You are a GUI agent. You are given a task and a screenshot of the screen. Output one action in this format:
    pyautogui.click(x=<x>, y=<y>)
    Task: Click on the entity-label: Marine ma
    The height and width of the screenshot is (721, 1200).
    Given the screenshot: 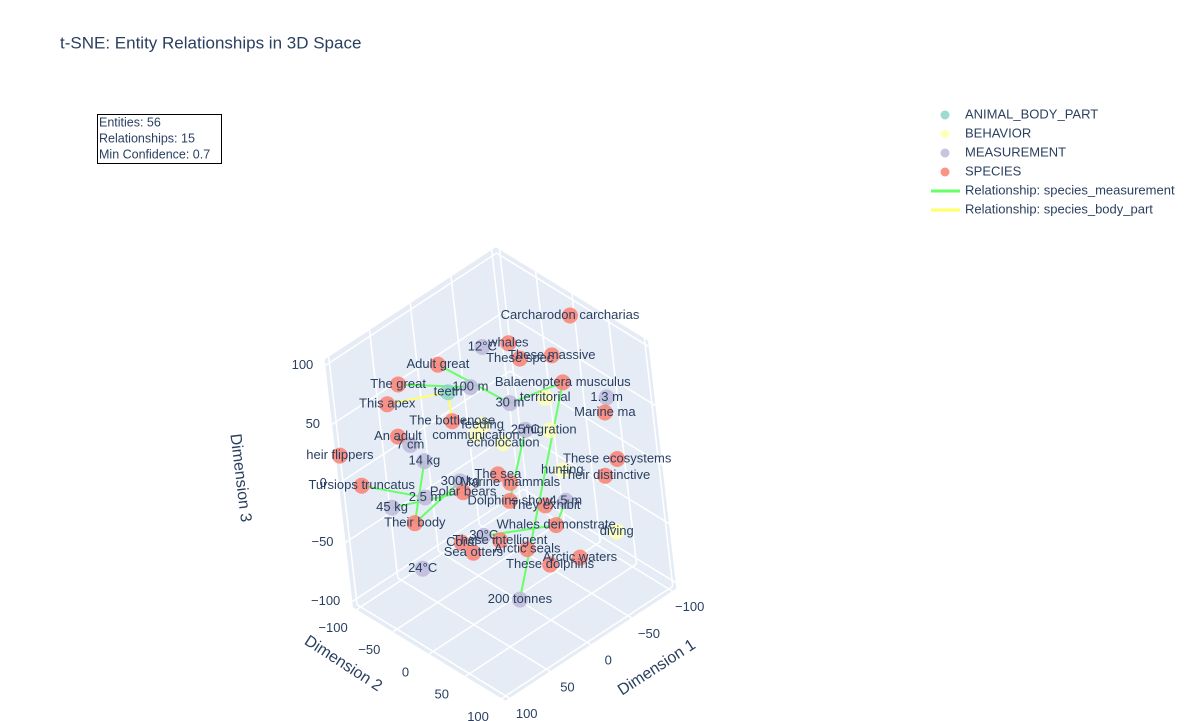 What is the action you would take?
    pyautogui.click(x=605, y=411)
    